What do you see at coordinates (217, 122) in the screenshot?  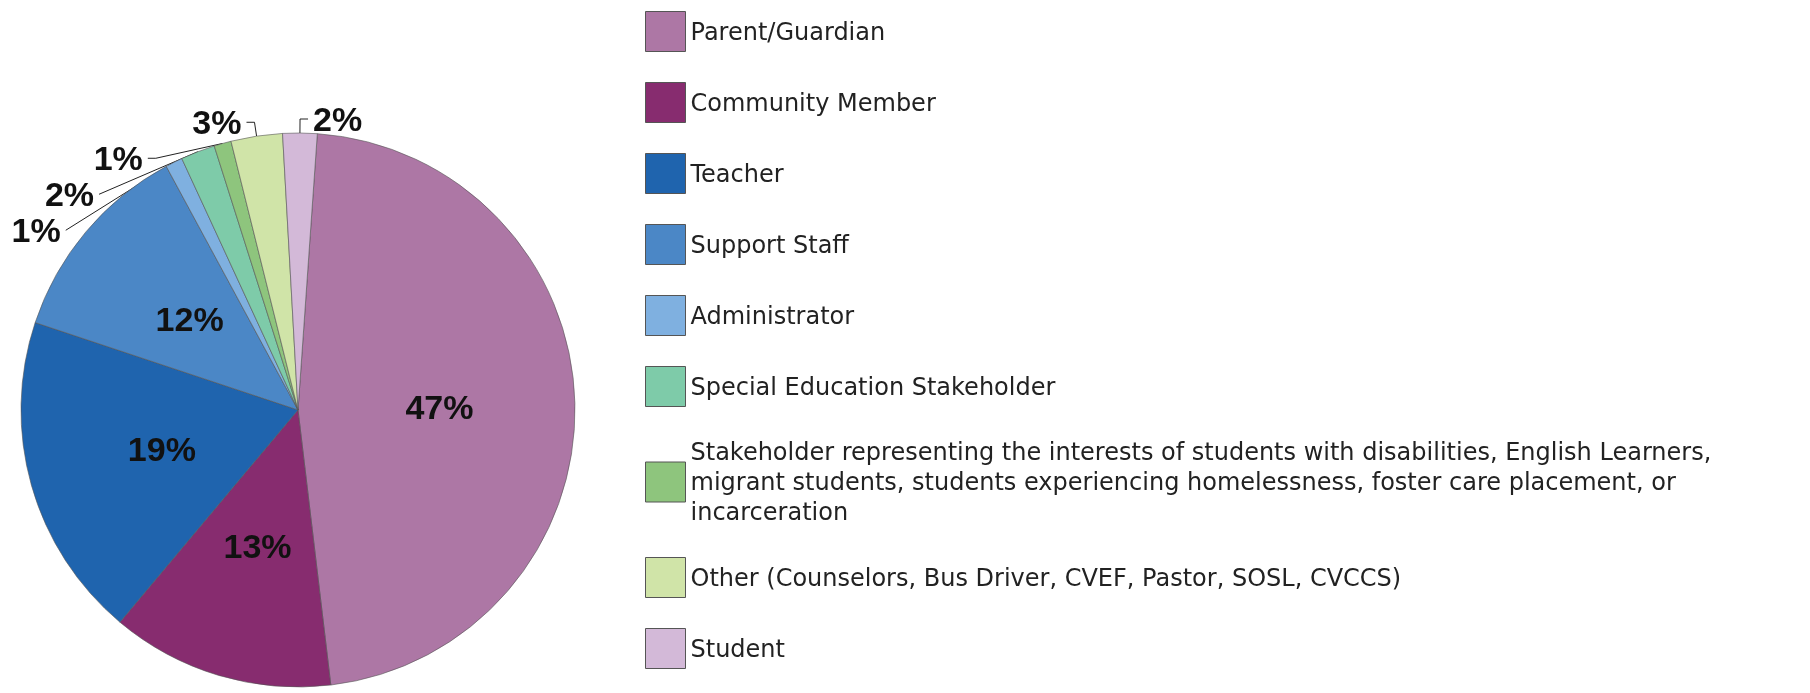 I see `data-label: 3%` at bounding box center [217, 122].